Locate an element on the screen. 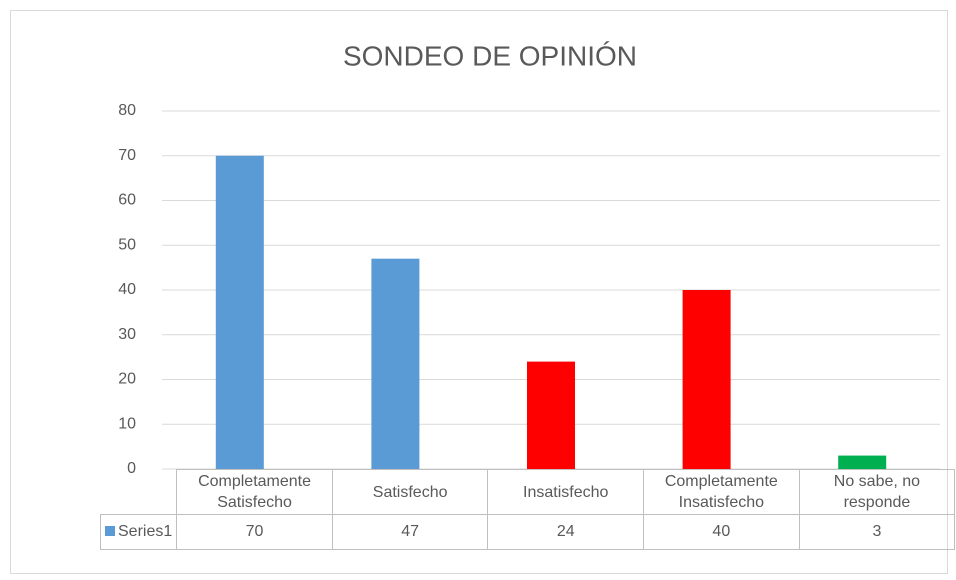  legend-key is located at coordinates (110, 531).